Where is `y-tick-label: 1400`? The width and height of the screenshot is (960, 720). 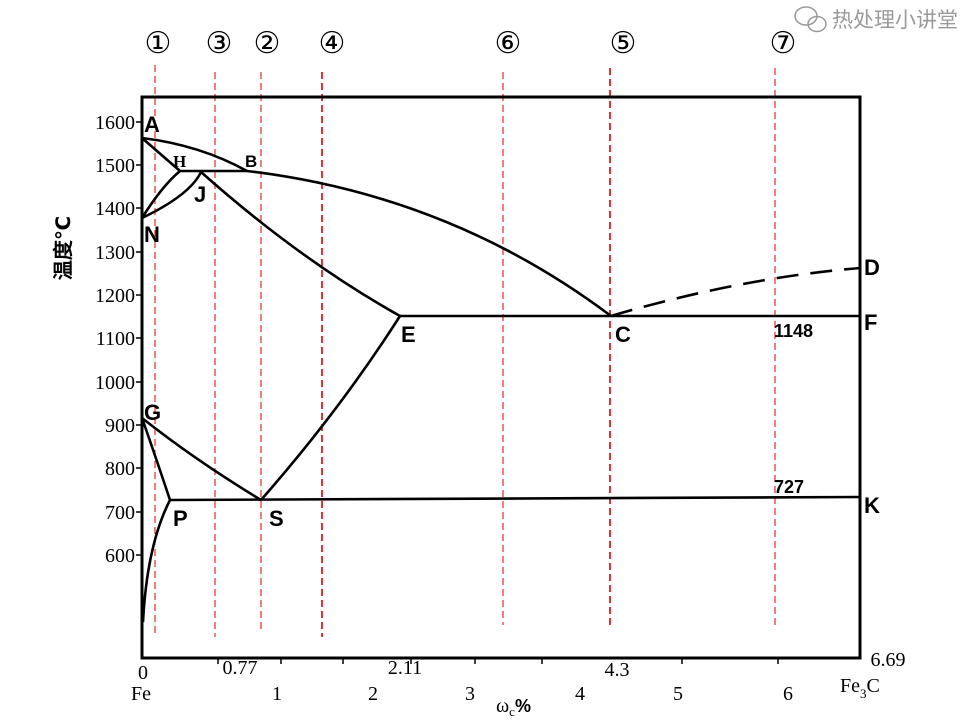 y-tick-label: 1400 is located at coordinates (115, 209).